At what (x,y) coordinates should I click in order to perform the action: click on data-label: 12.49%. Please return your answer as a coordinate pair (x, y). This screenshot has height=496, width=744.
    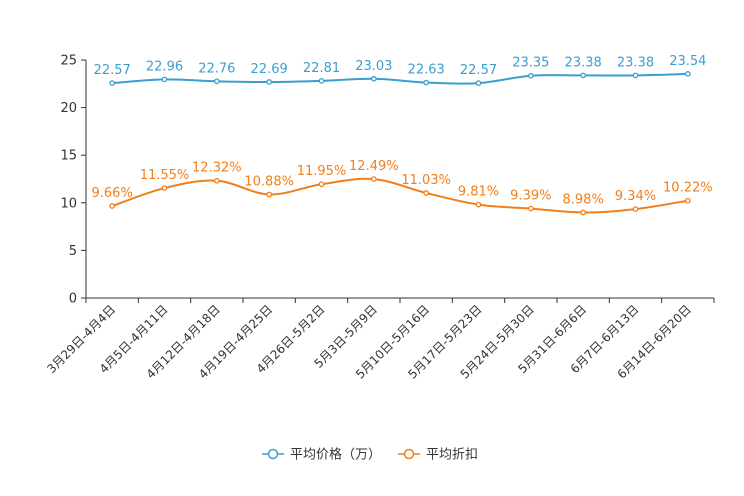
    Looking at the image, I should click on (374, 166).